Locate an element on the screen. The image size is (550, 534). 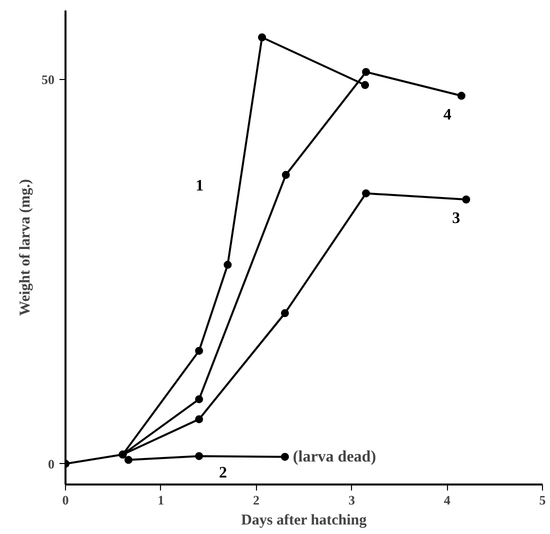
x-tick-label: 3 is located at coordinates (352, 500).